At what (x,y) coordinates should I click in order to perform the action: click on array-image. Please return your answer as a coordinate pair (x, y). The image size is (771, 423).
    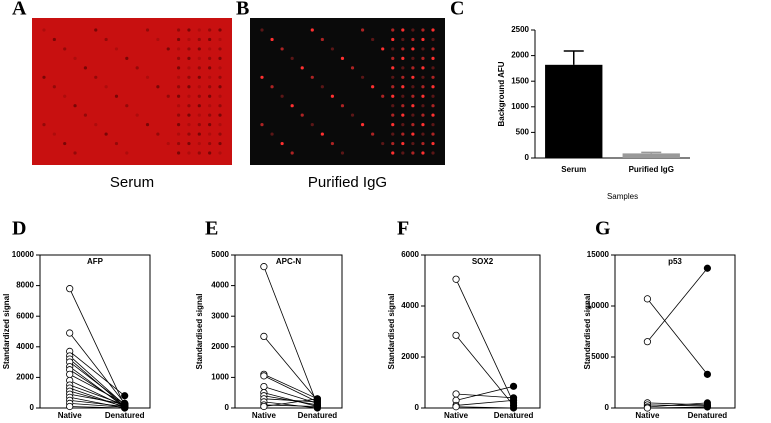
    Looking at the image, I should click on (347, 91).